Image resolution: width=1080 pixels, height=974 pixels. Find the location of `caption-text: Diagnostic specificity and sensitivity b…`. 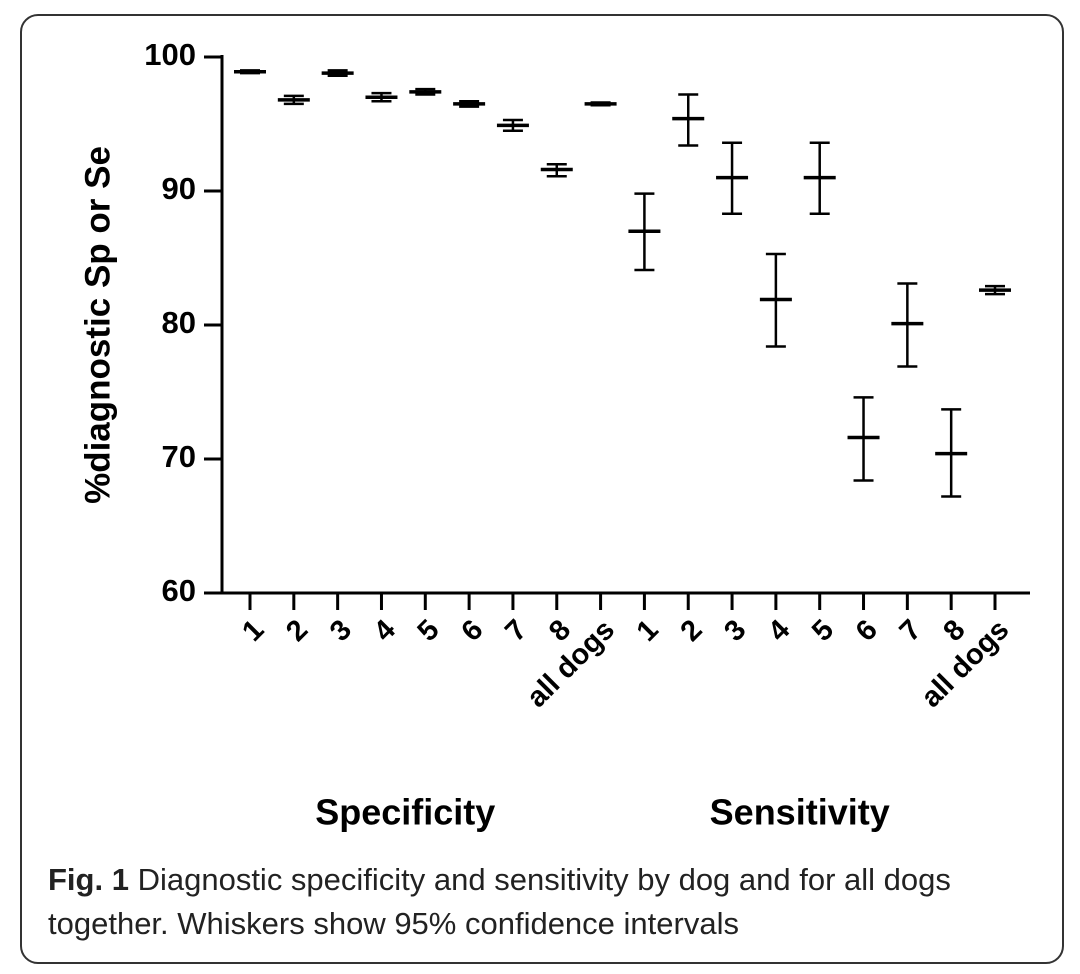

caption-text: Diagnostic specificity and sensitivity b… is located at coordinates (499, 901).